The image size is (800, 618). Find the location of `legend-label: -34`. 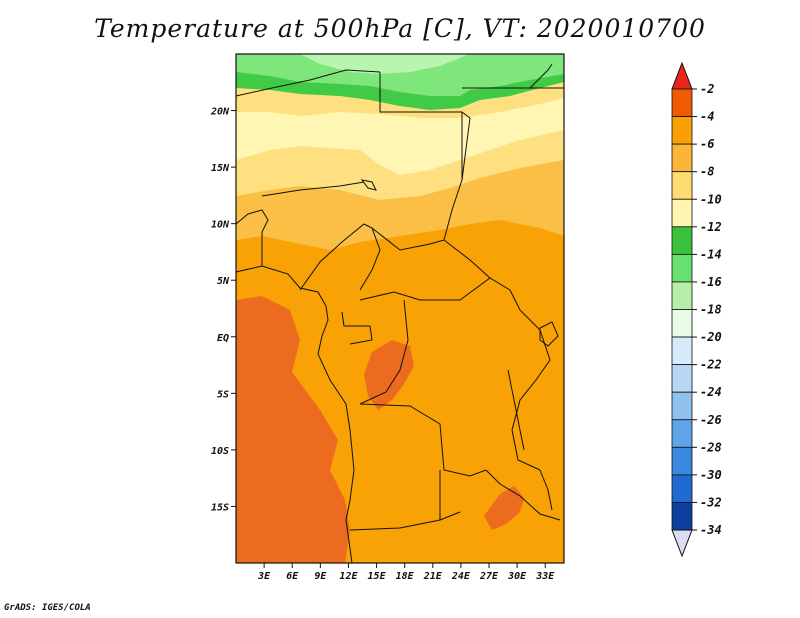

legend-label: -34 is located at coordinates (711, 530).